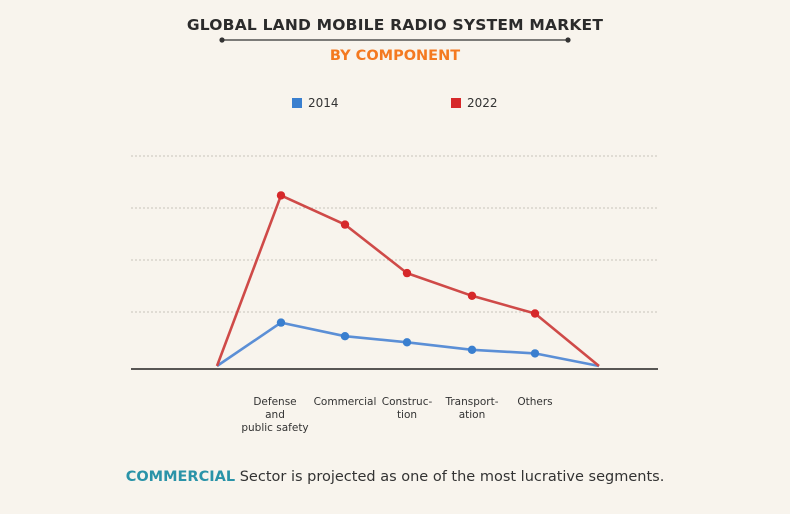 This screenshot has width=790, height=514. Describe the element at coordinates (534, 402) in the screenshot. I see `category-label-4: Others` at that location.